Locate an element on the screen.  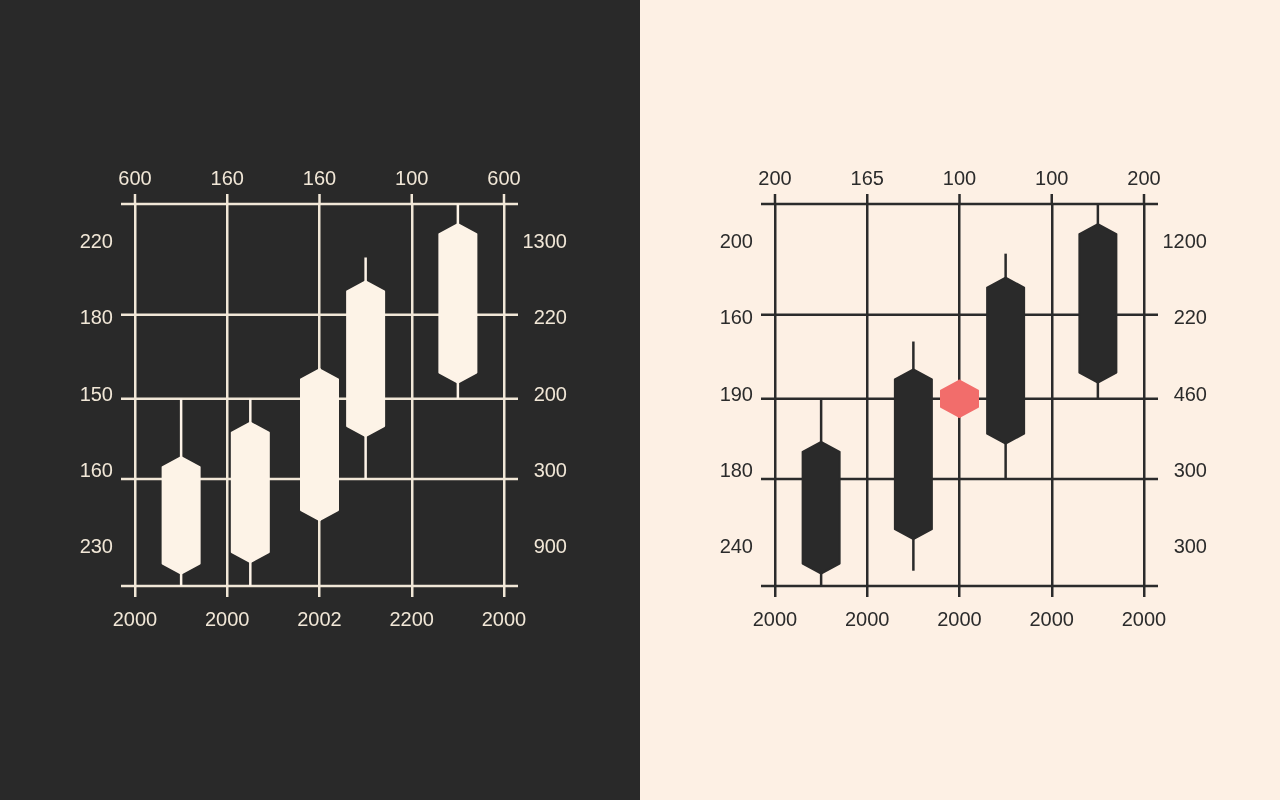
x-tick-label: 2002 is located at coordinates (319, 618).